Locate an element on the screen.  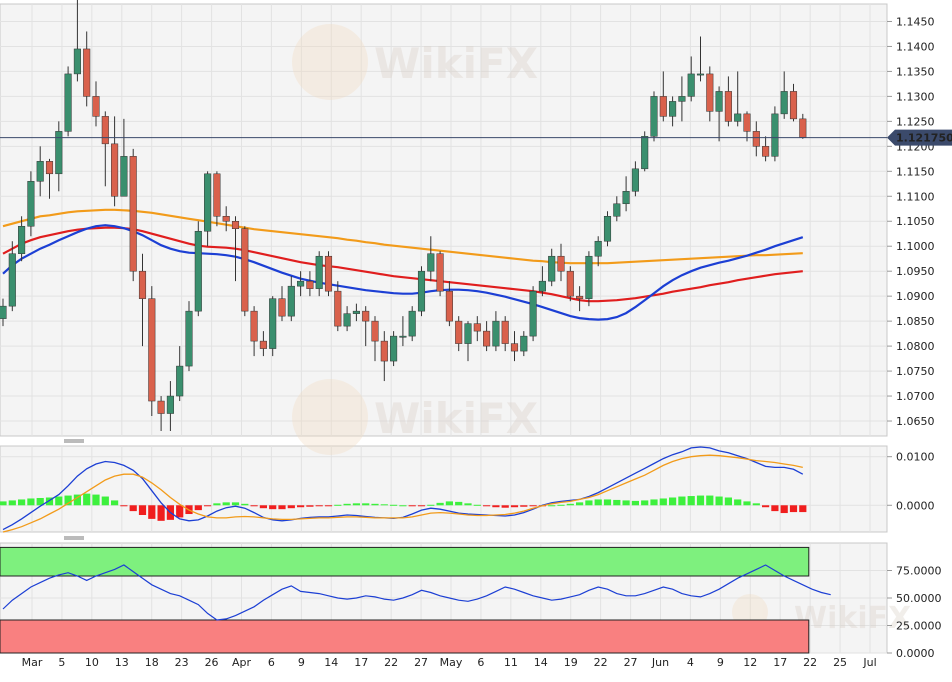
time-tick-label: Jun is located at coordinates (660, 662).